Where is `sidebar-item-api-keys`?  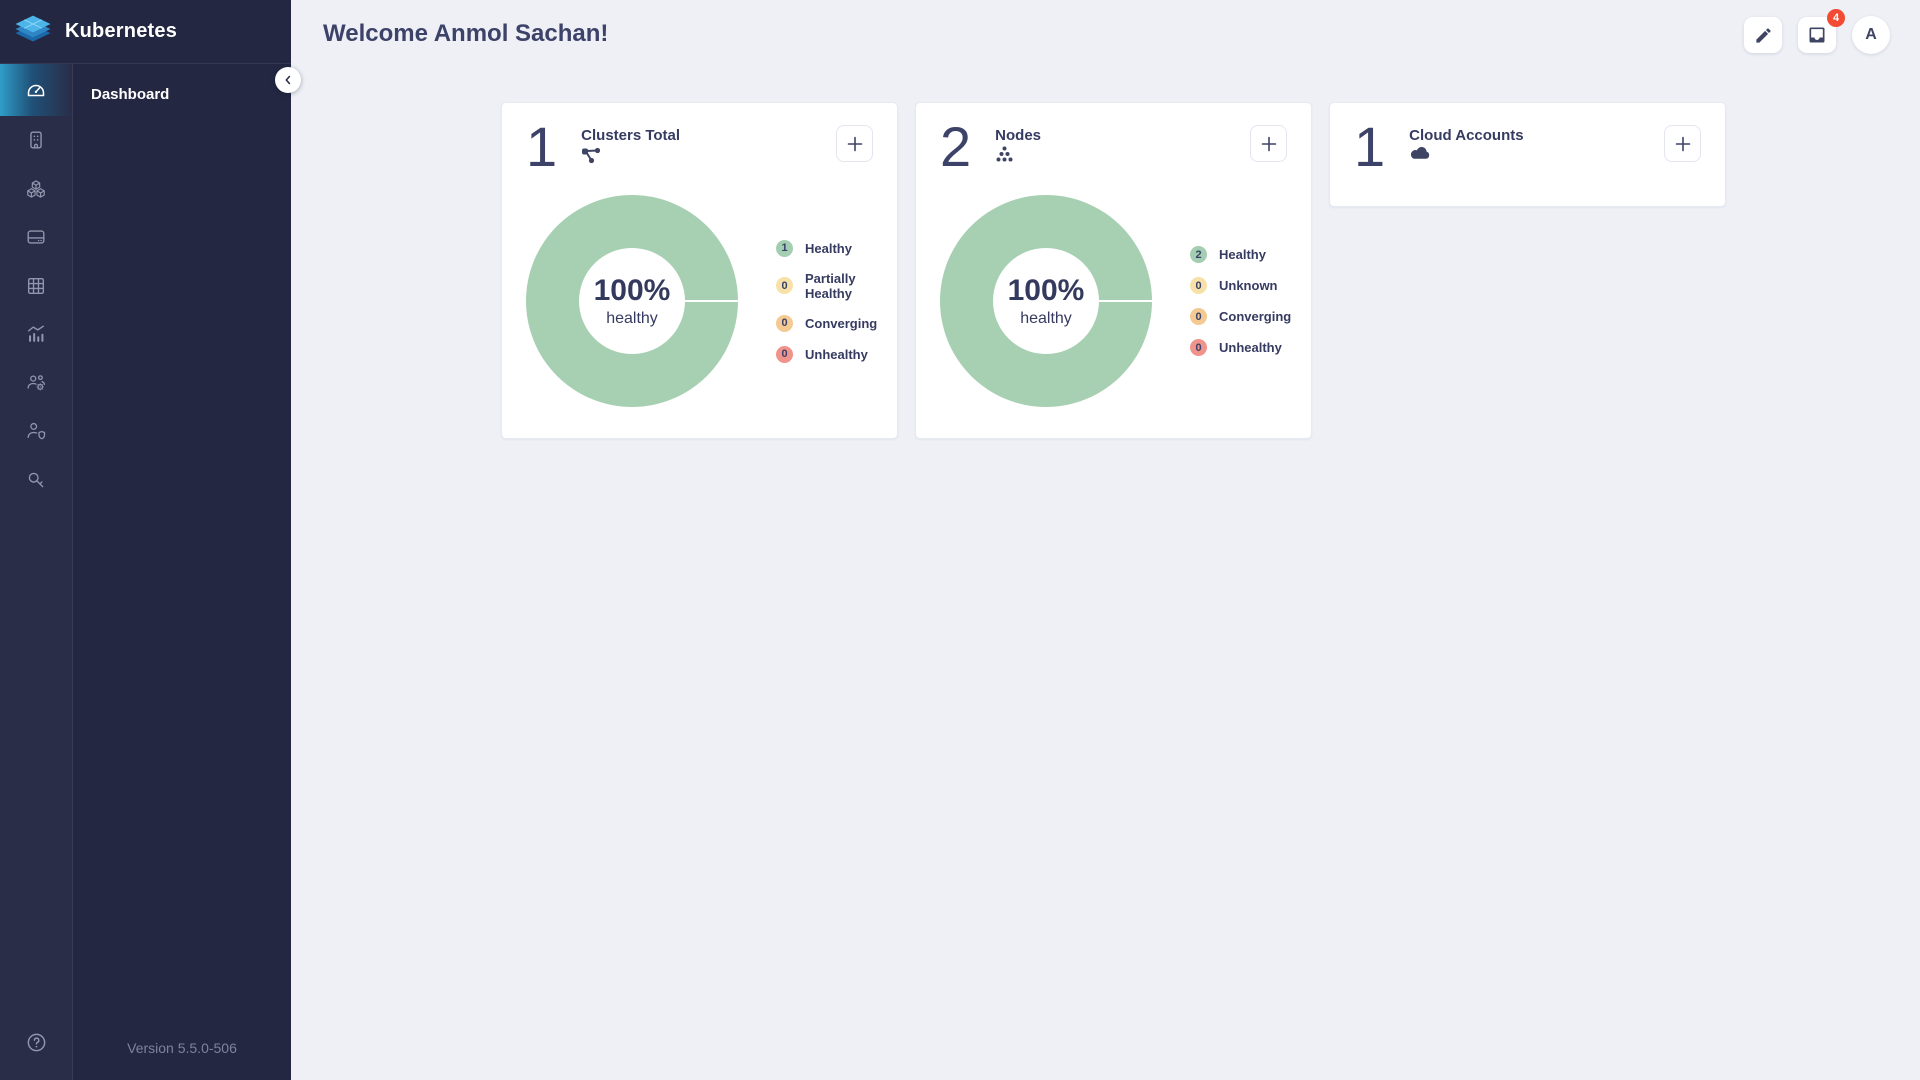
sidebar-item-api-keys is located at coordinates (36, 480).